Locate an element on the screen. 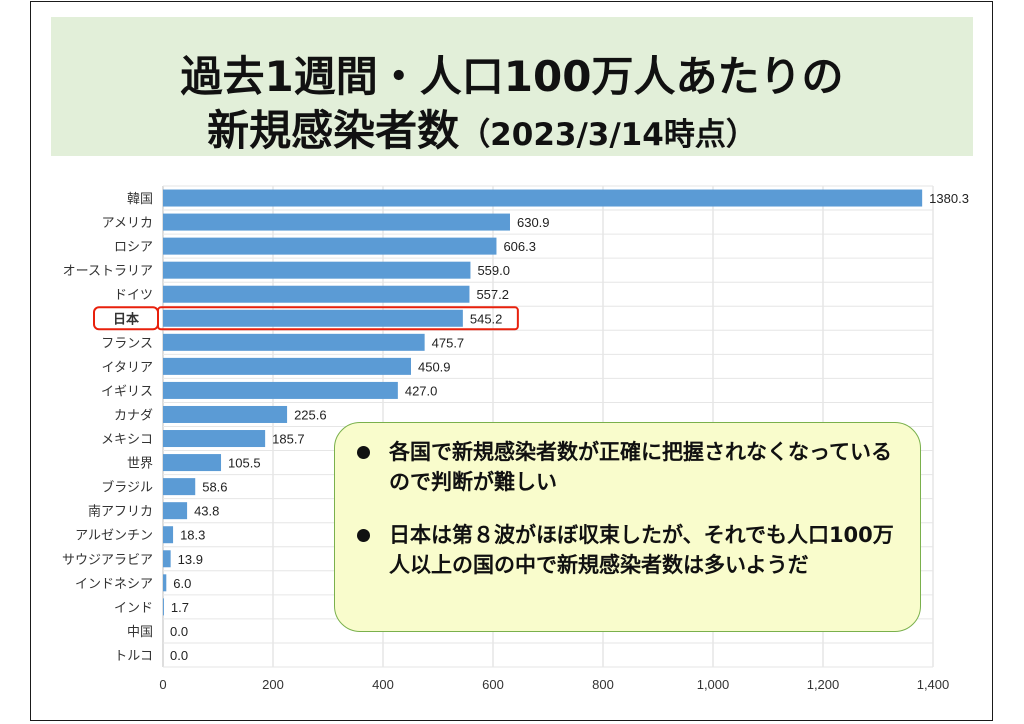 Image resolution: width=1024 pixels, height=724 pixels. title-line-1: 過去1週間・人口100万人あたりの is located at coordinates (512, 76).